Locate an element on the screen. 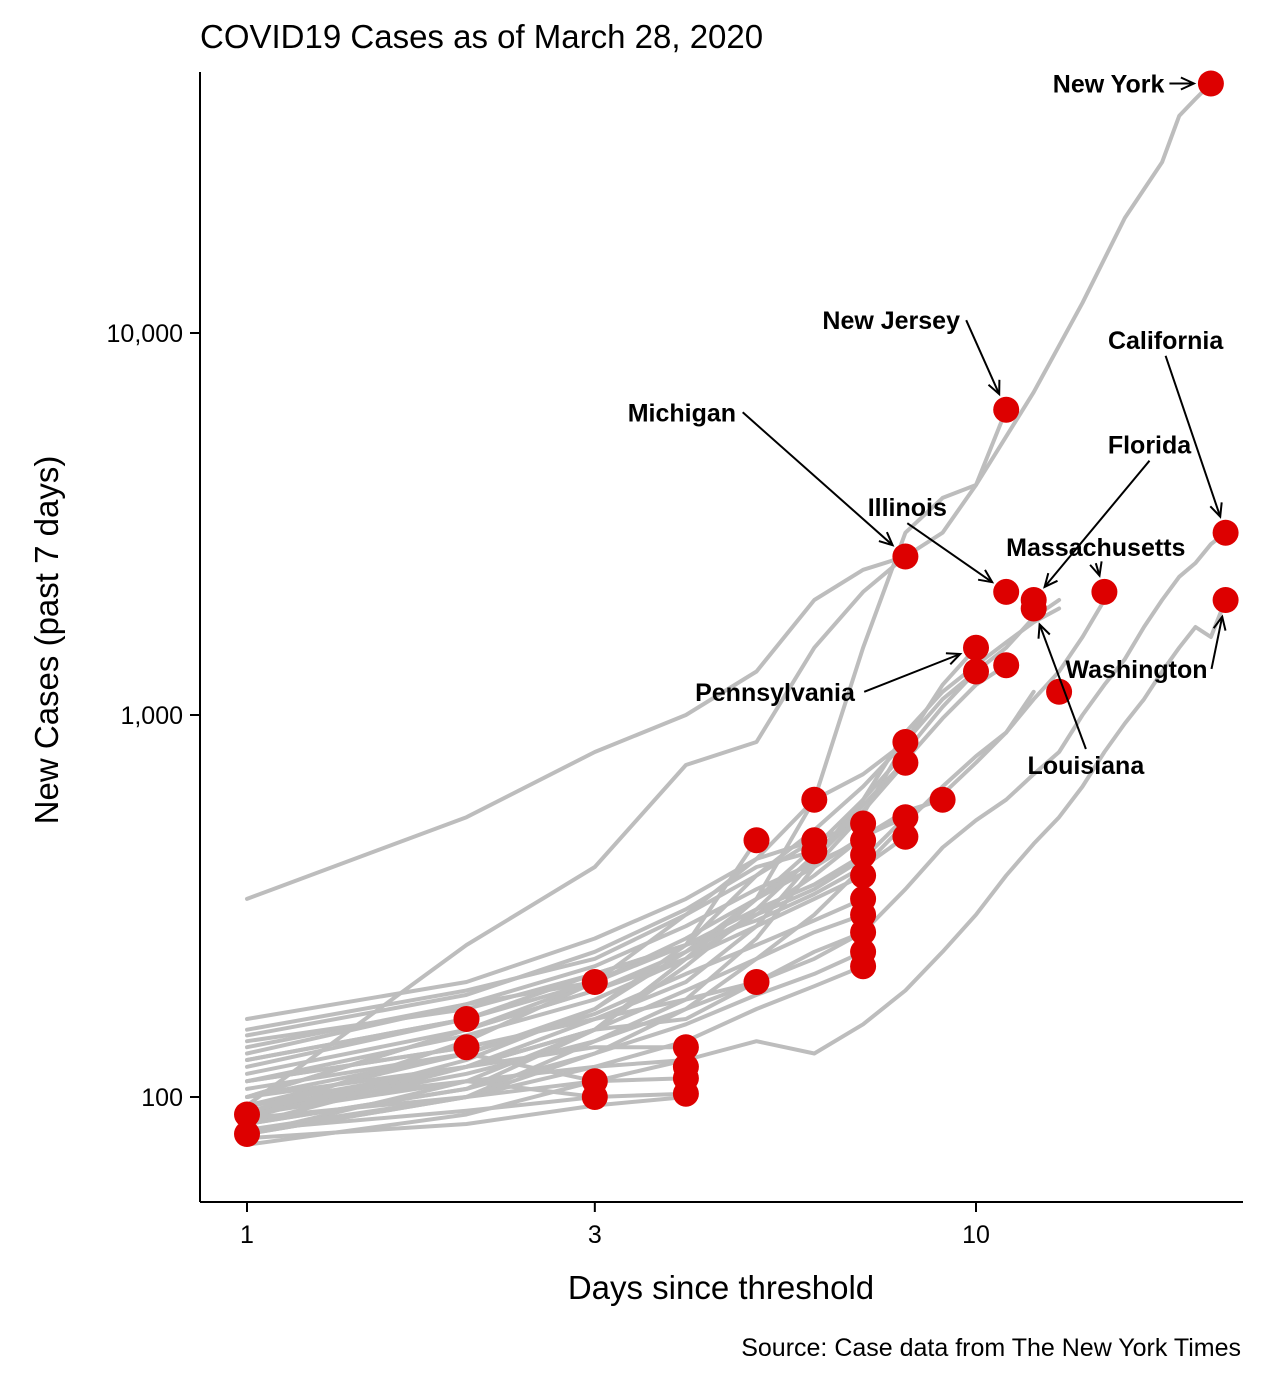 This screenshot has width=1261, height=1380. label-new-jersey: New Jersey is located at coordinates (891, 321).